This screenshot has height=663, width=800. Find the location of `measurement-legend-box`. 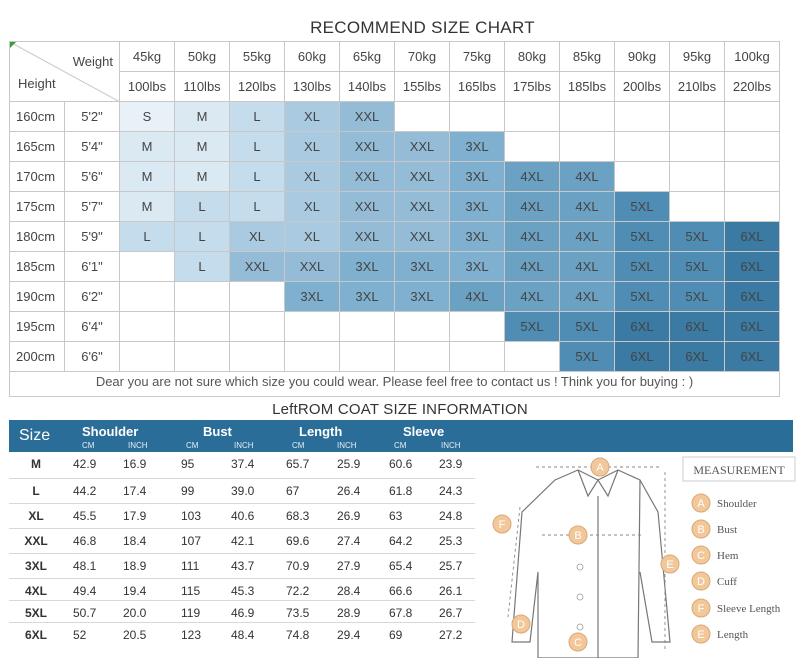

measurement-legend-box is located at coordinates (739, 469).